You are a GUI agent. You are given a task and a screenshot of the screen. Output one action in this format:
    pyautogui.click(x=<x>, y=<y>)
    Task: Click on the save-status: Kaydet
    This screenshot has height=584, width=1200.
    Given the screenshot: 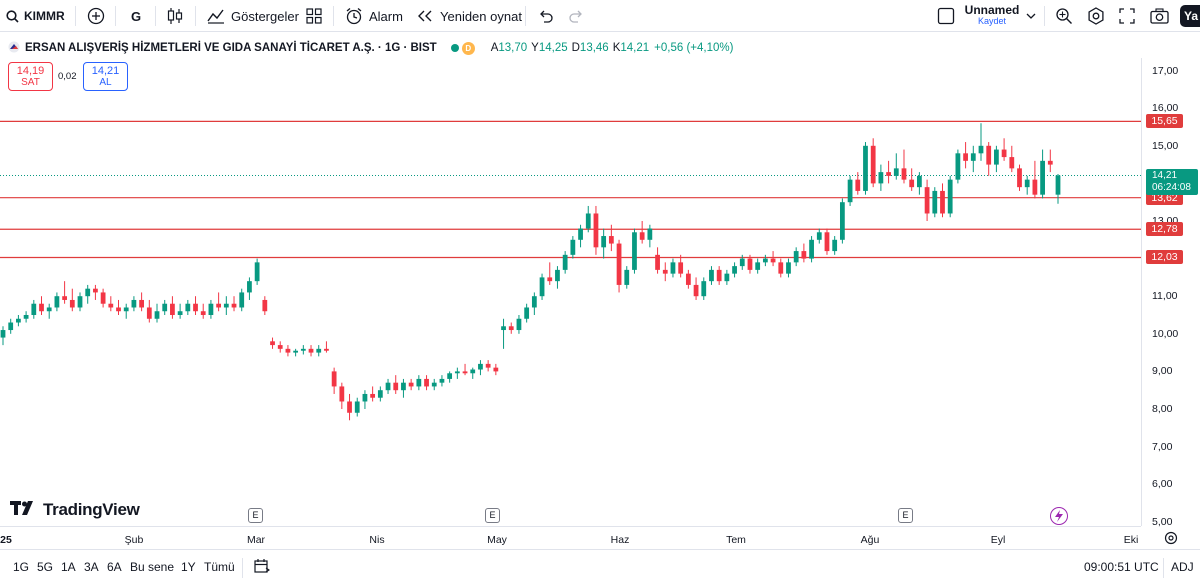 What is the action you would take?
    pyautogui.click(x=992, y=21)
    